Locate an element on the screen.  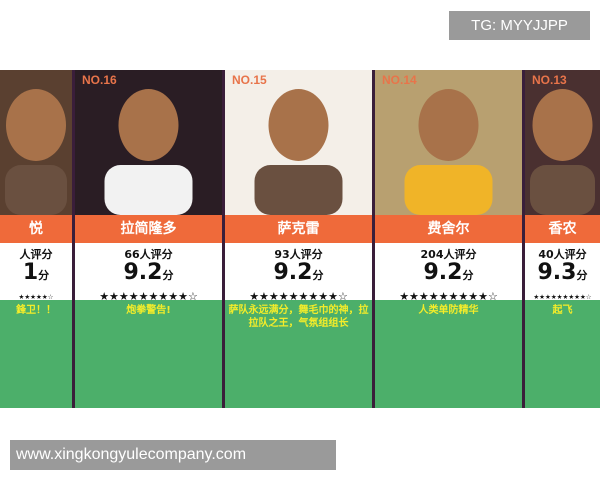
player-card: 悦 人评分 1分 ★★★★★☆ 鋒卫！！ is located at coordinates (36, 239).